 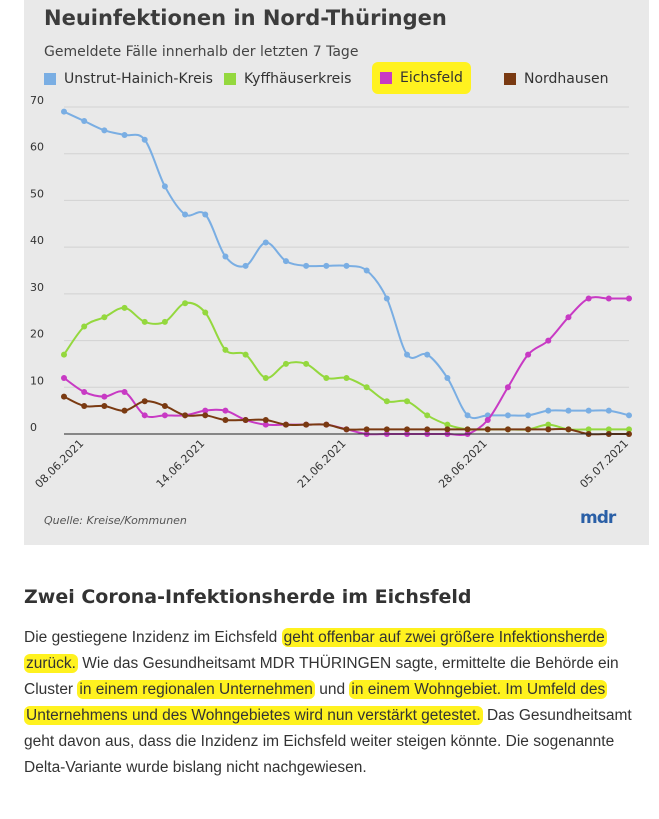 I want to click on body-text: und, so click(x=332, y=689).